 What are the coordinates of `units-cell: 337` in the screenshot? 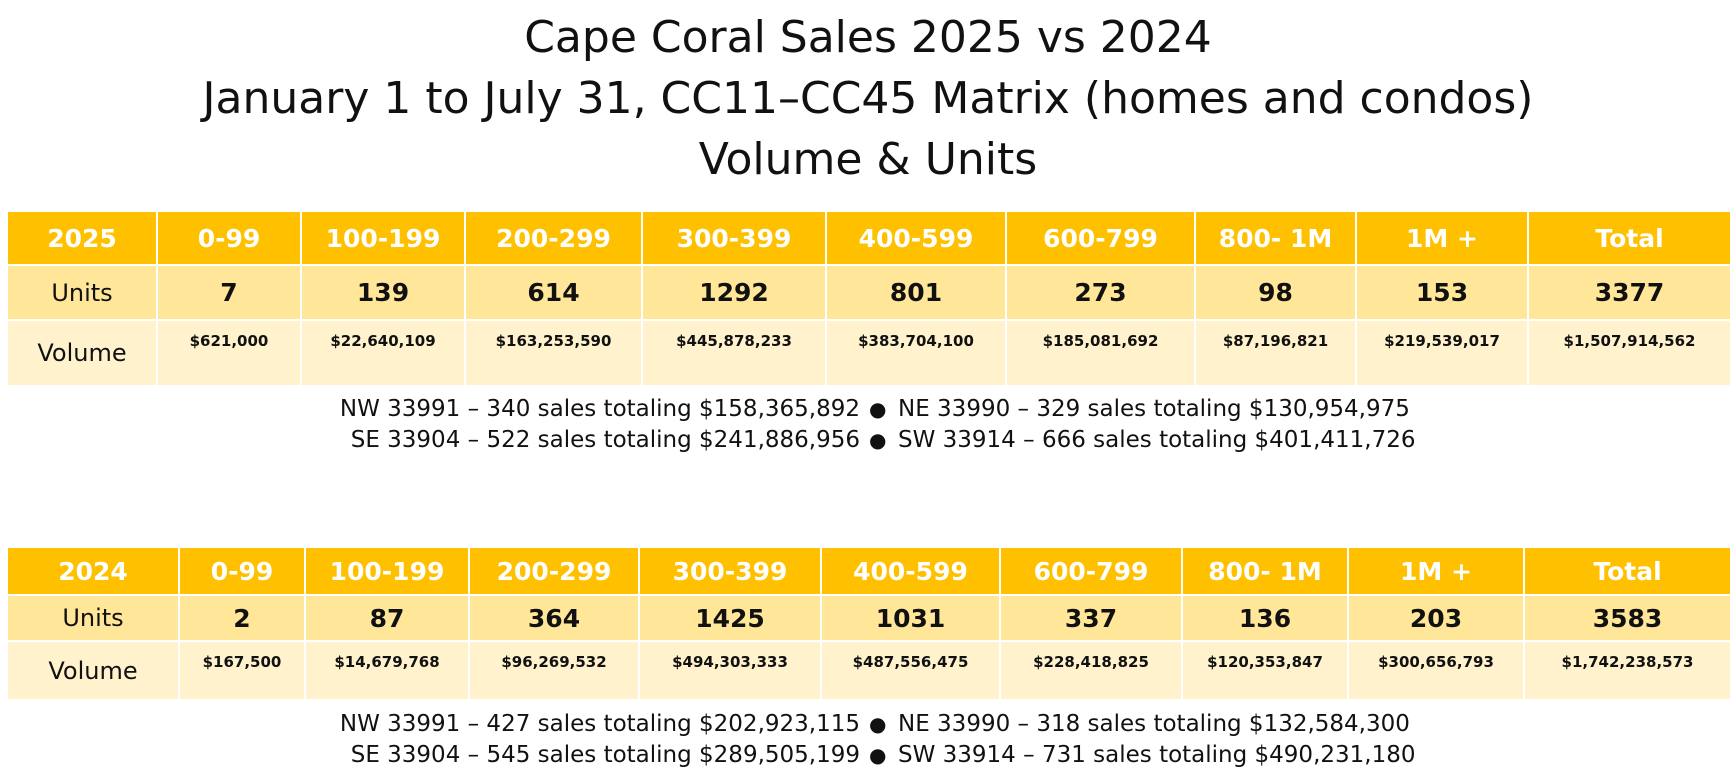 It's located at (1091, 618).